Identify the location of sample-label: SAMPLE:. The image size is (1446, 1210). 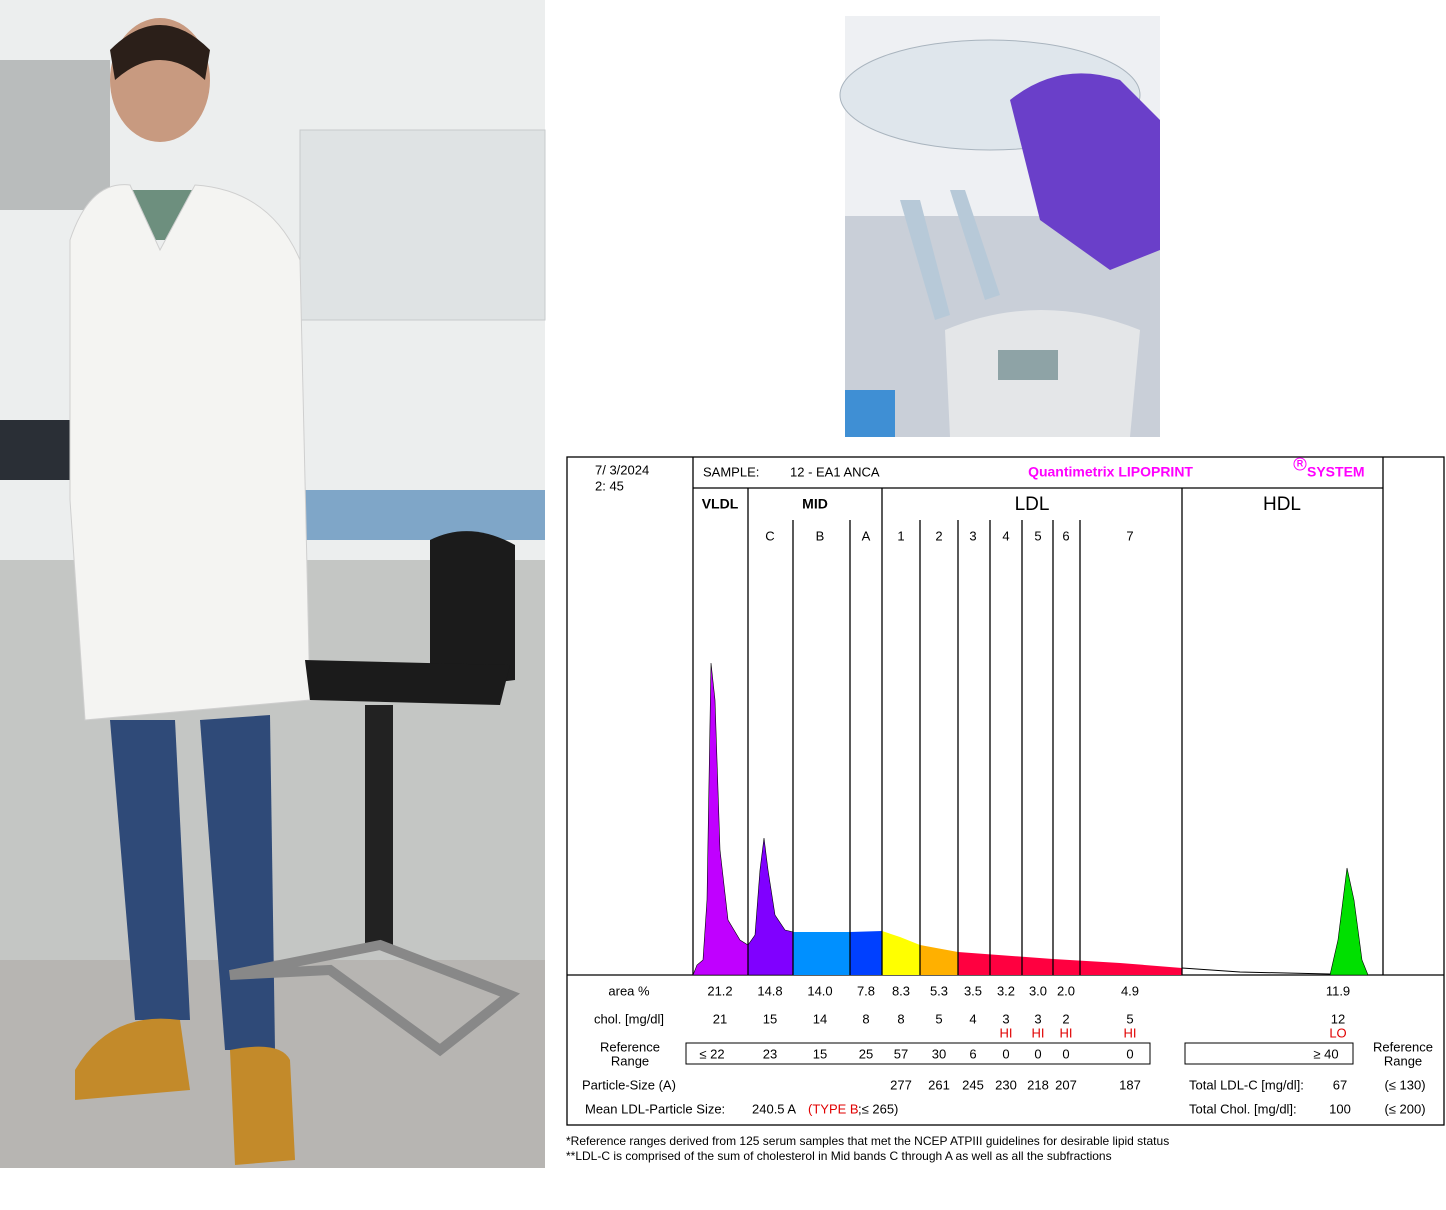
(731, 471).